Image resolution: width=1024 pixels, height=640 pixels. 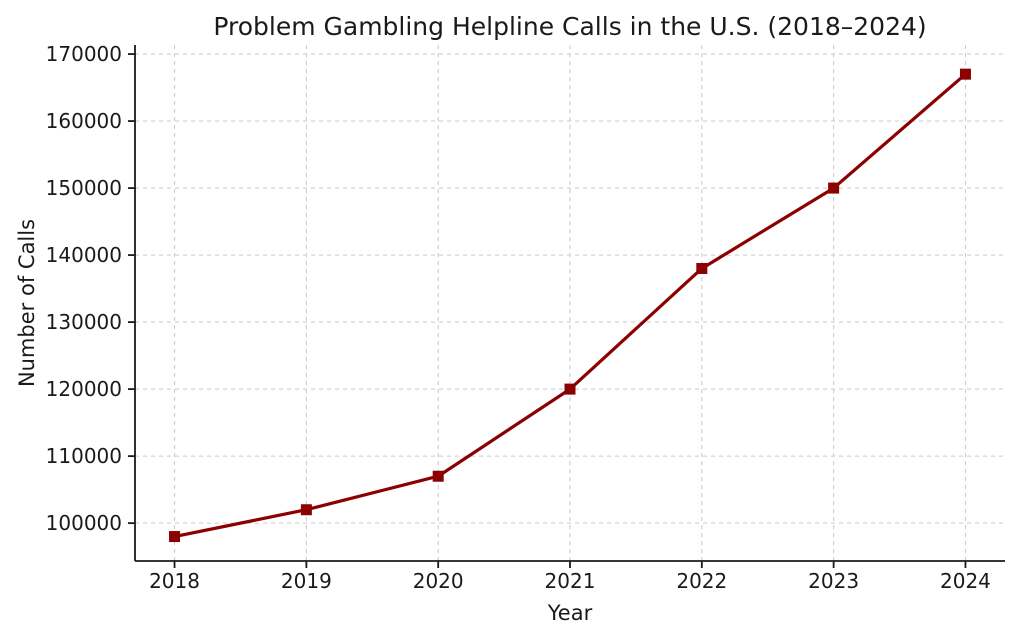 I want to click on y-tick-label: 140000, so click(x=84, y=255).